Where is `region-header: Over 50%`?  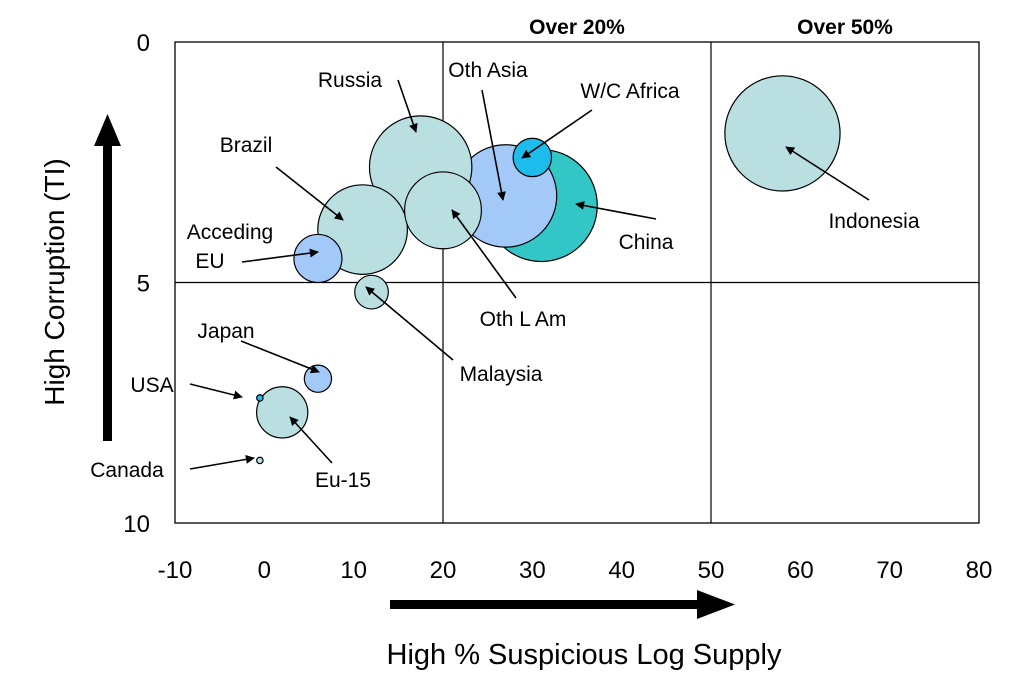
region-header: Over 50% is located at coordinates (845, 27).